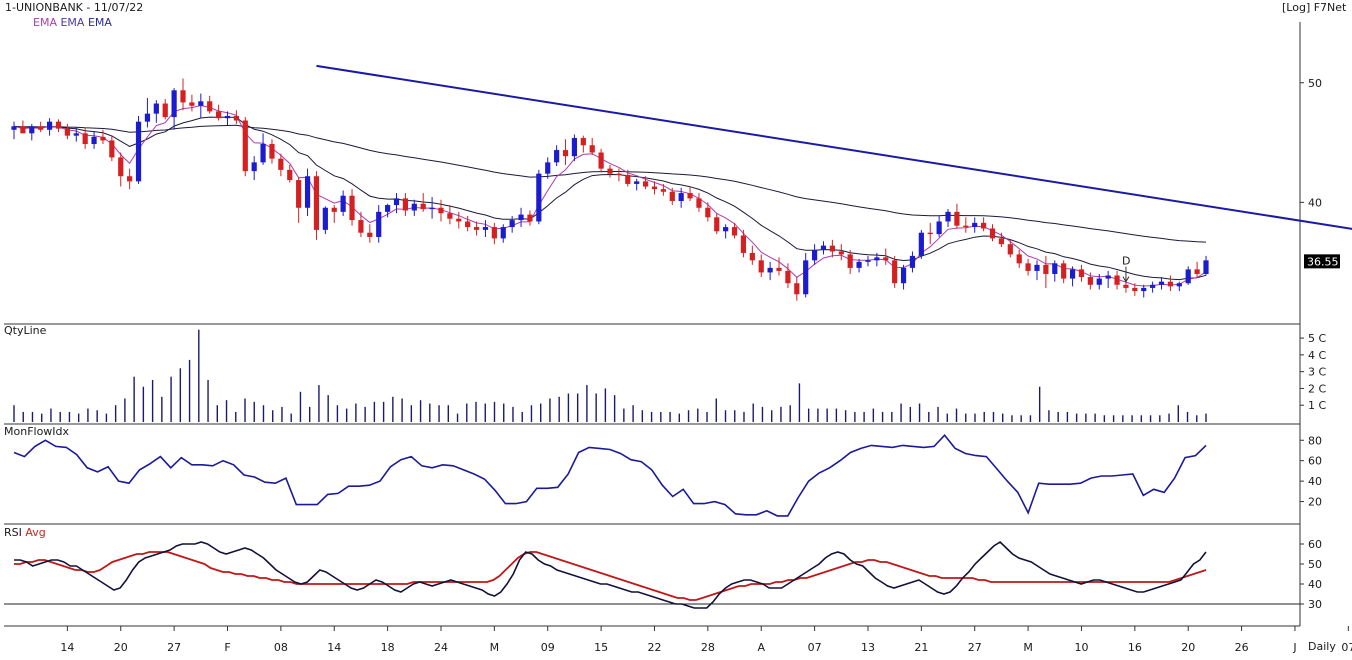 The image size is (1352, 660). I want to click on x-tick-label: M, so click(495, 647).